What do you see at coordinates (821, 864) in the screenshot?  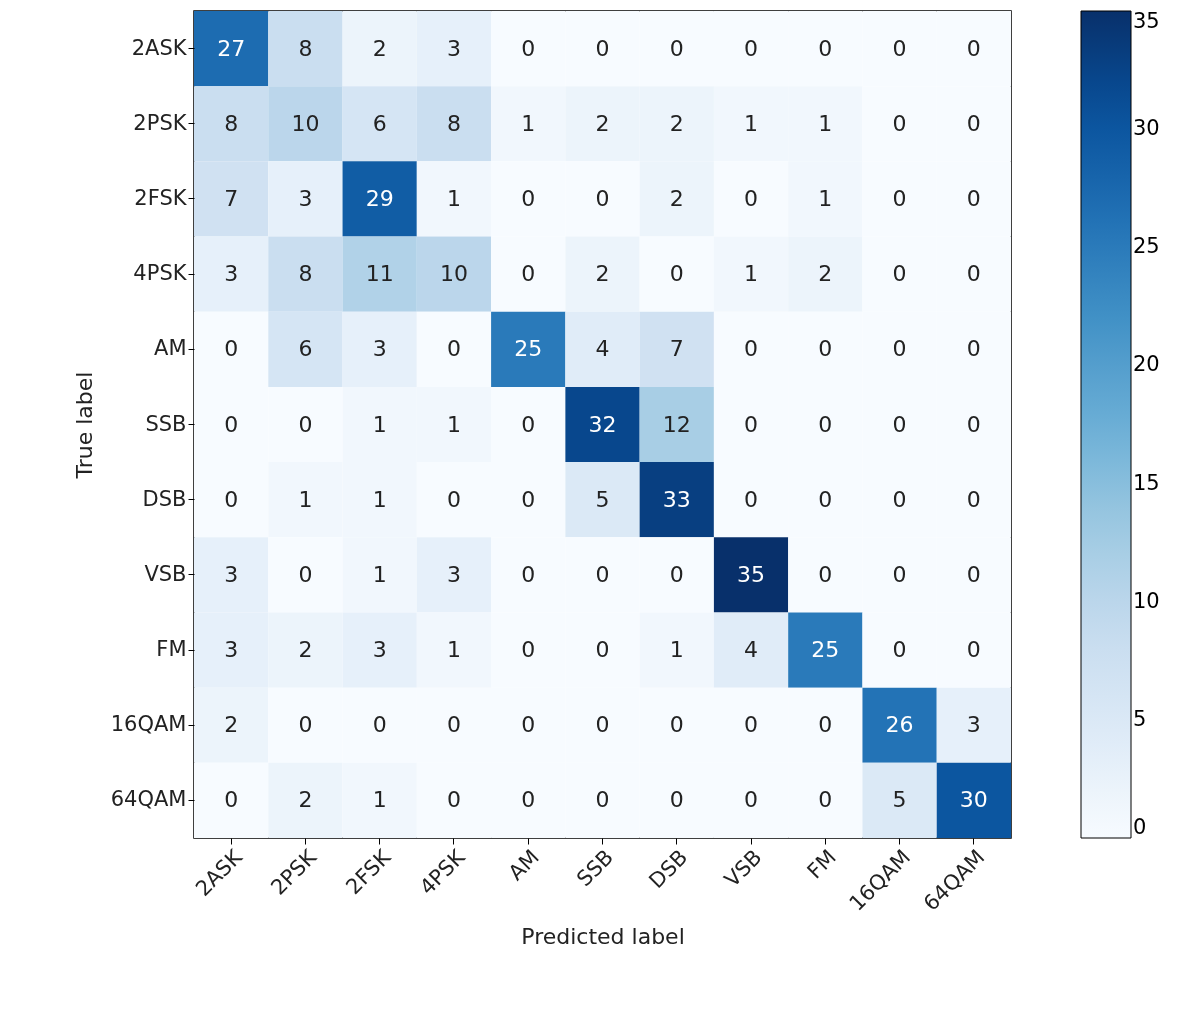 I see `x-tick-label: FM` at bounding box center [821, 864].